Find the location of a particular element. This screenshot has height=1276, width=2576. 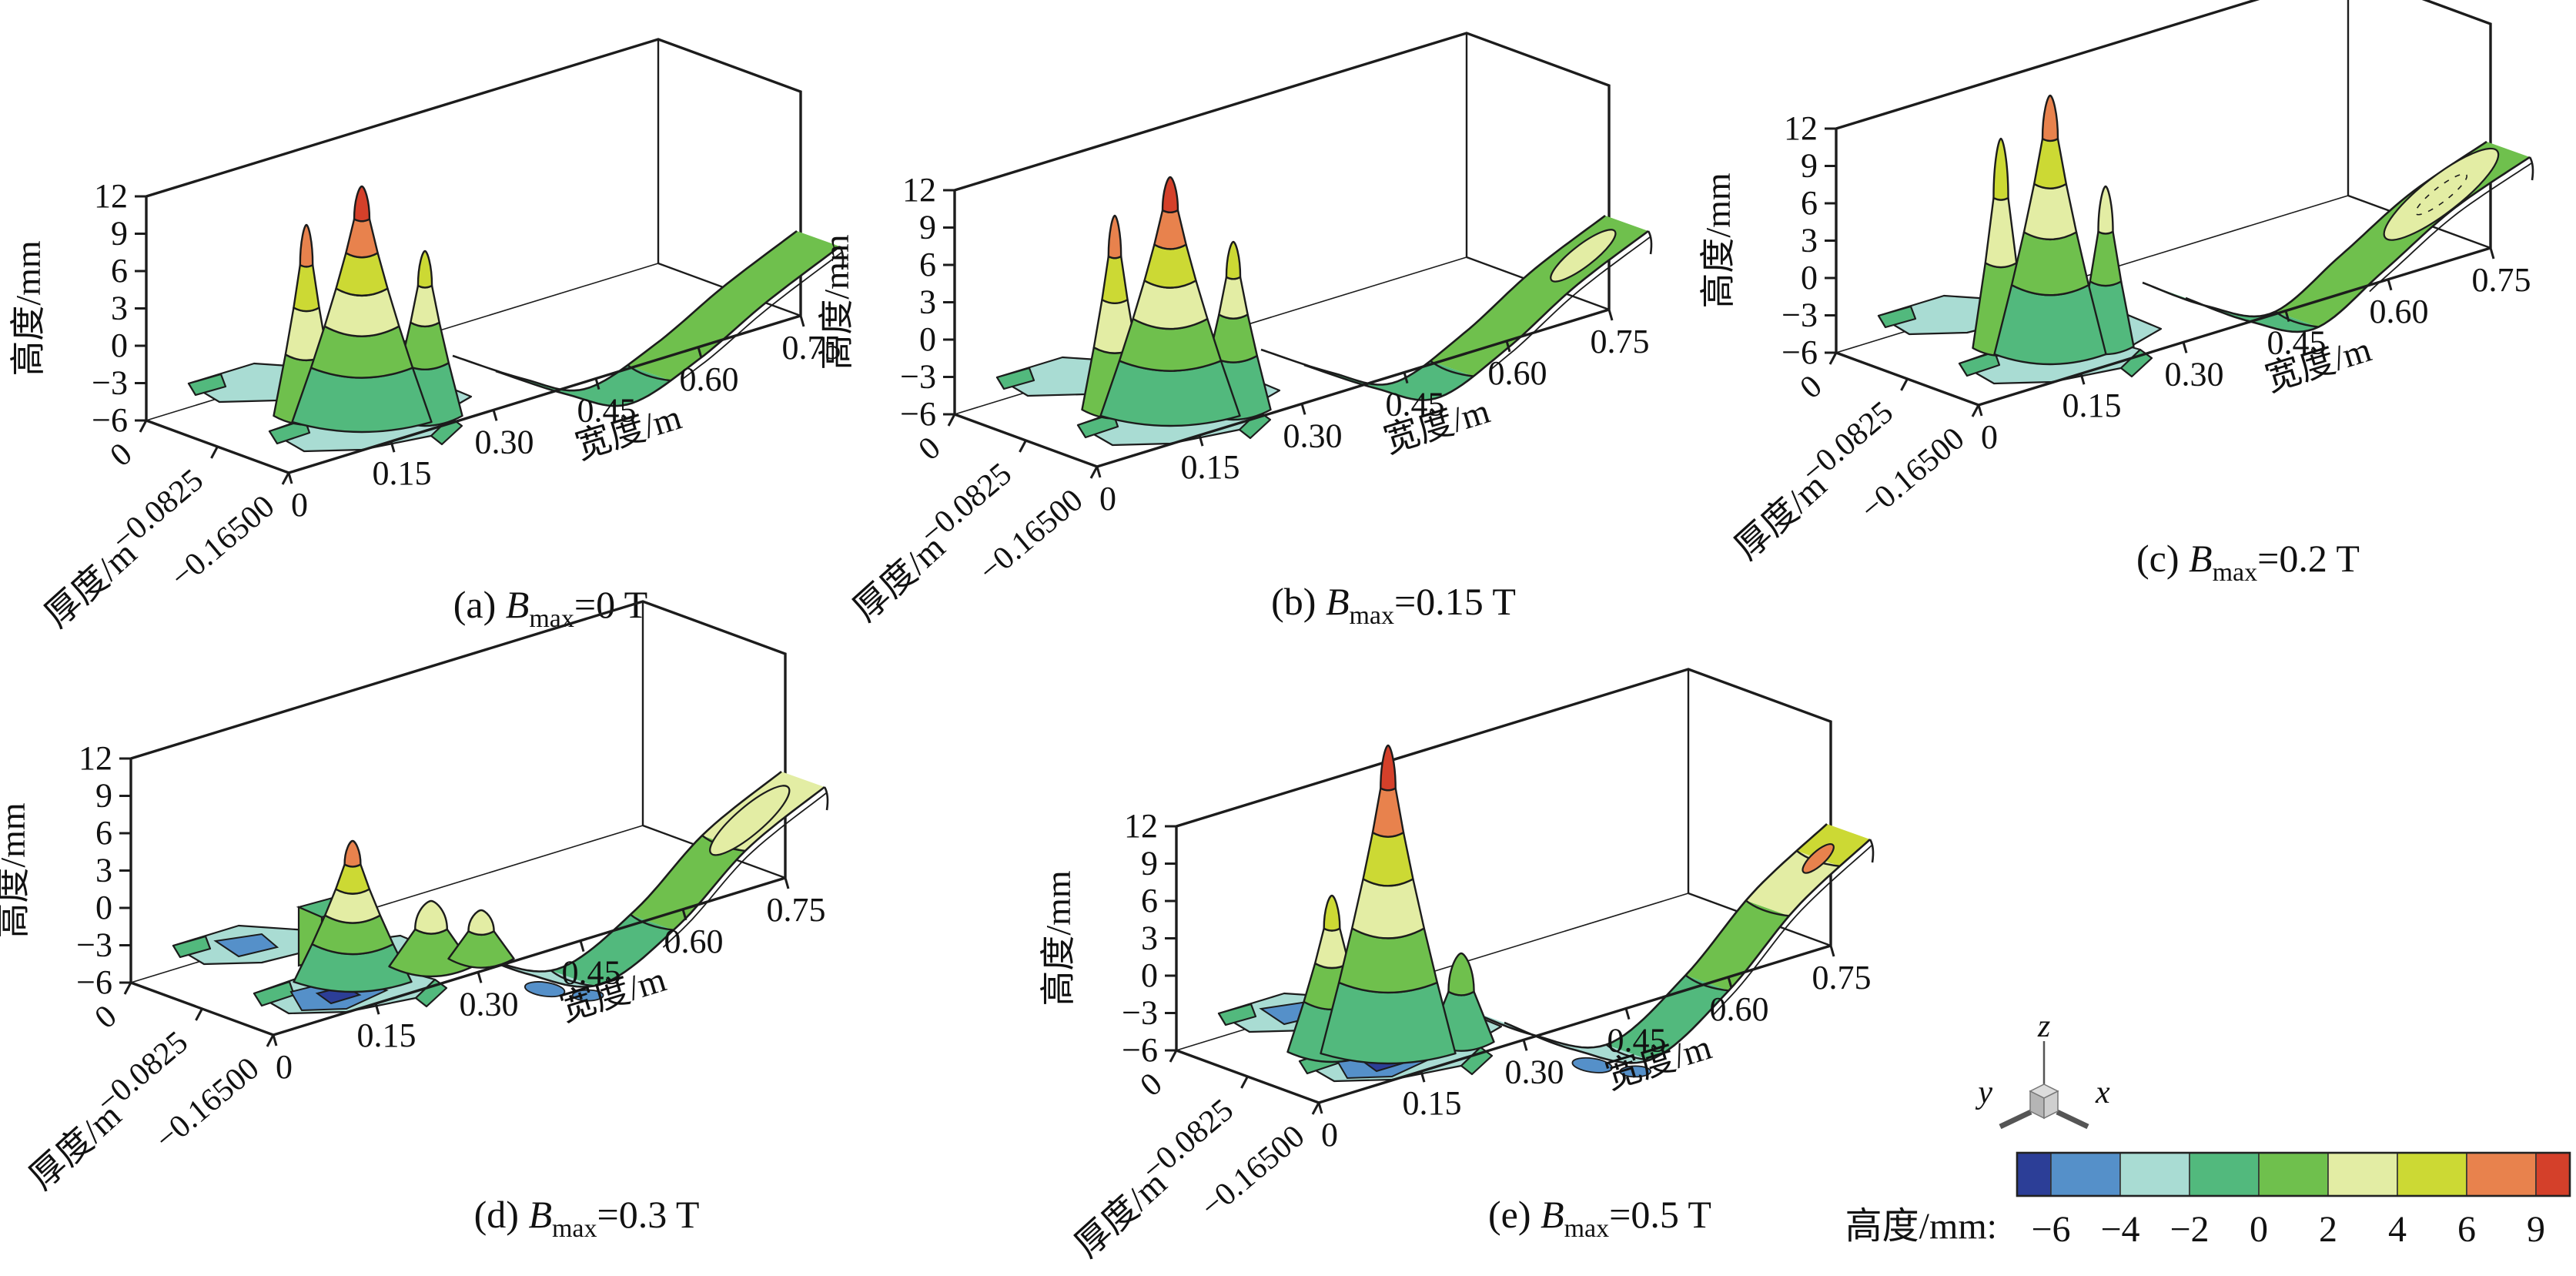

colorbar-title: 高度/mm: is located at coordinates (1921, 1226).